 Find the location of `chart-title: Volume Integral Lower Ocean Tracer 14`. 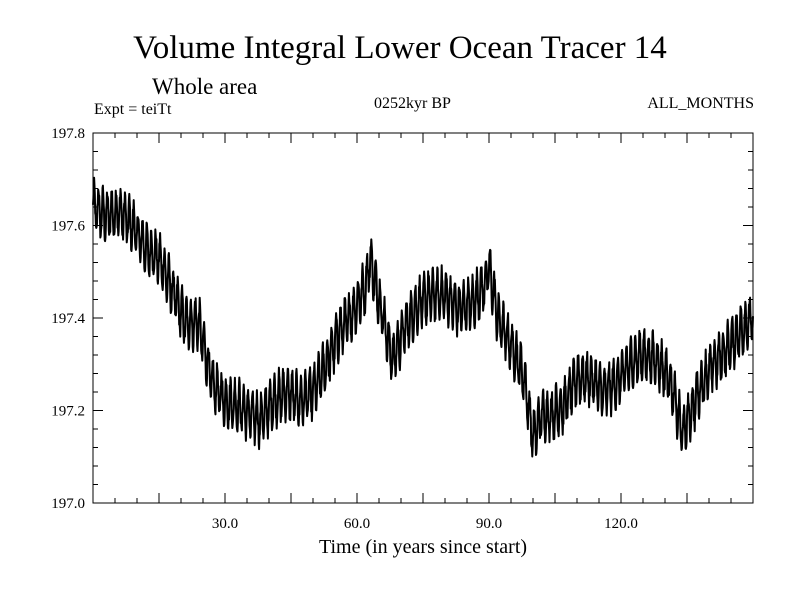

chart-title: Volume Integral Lower Ocean Tracer 14 is located at coordinates (400, 48).